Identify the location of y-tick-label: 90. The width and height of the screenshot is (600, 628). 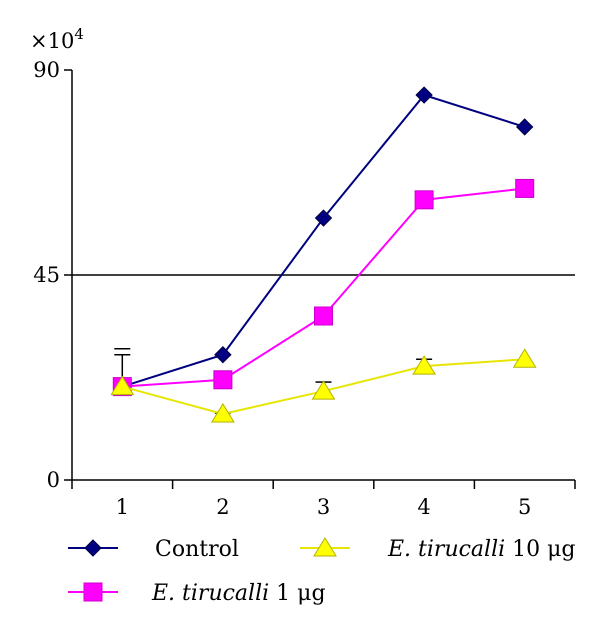
(46, 70).